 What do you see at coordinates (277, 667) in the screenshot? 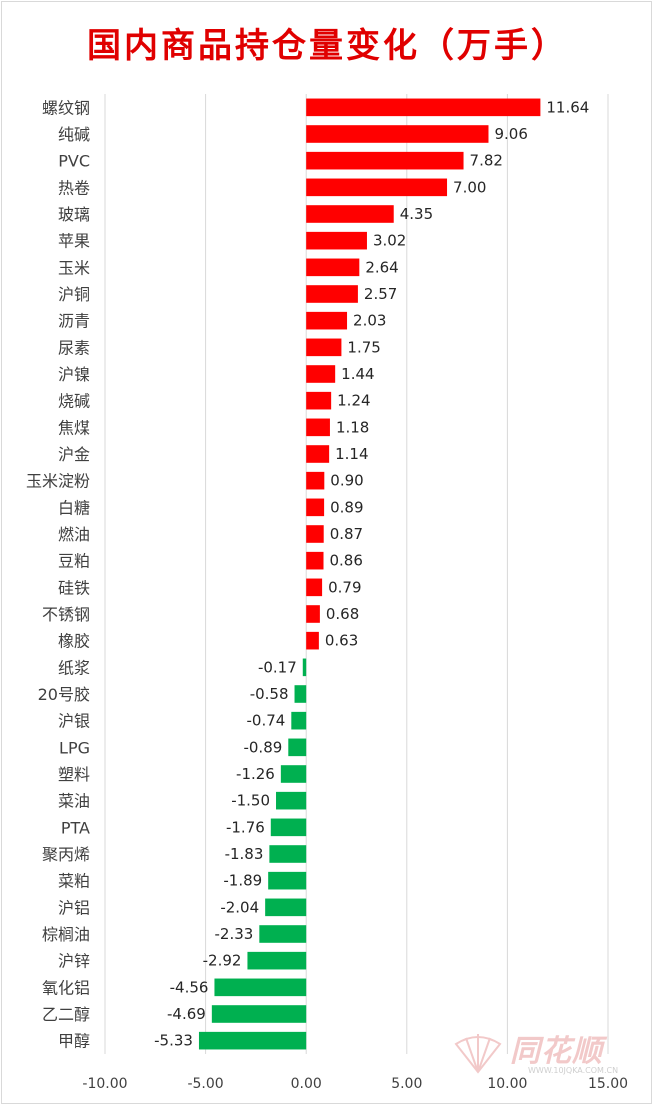
I see `data-label: -0.17` at bounding box center [277, 667].